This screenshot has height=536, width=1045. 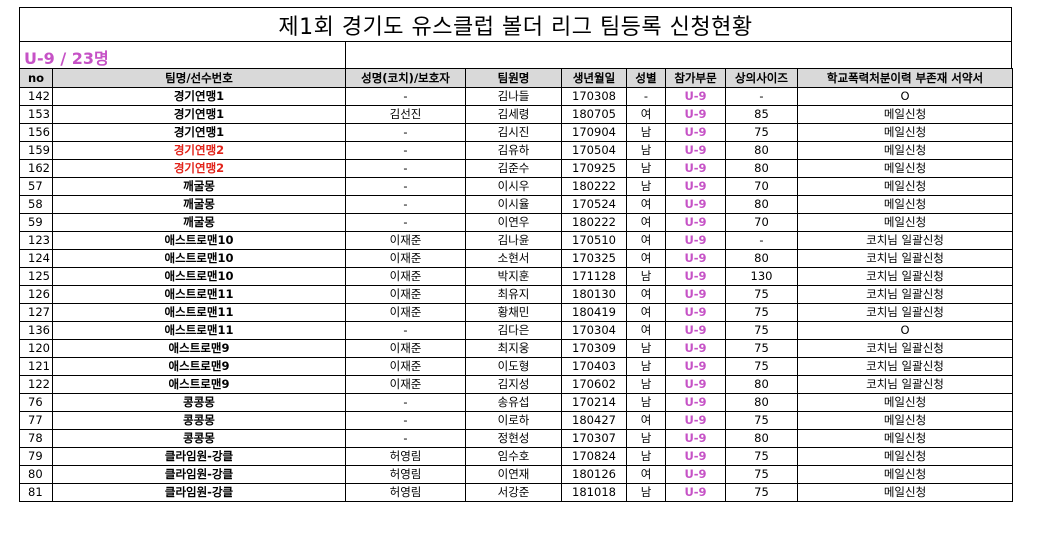 What do you see at coordinates (516, 330) in the screenshot?
I see `table-row: 136 애스트로맨11- 김다은 170304 여 U-9 75 O` at bounding box center [516, 330].